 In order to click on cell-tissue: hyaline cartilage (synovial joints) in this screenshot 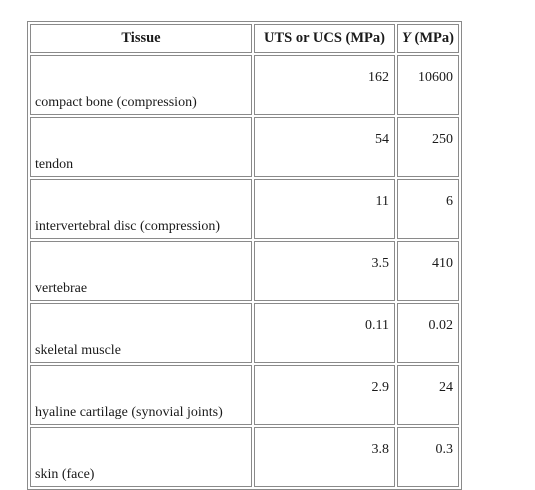, I will do `click(141, 395)`.